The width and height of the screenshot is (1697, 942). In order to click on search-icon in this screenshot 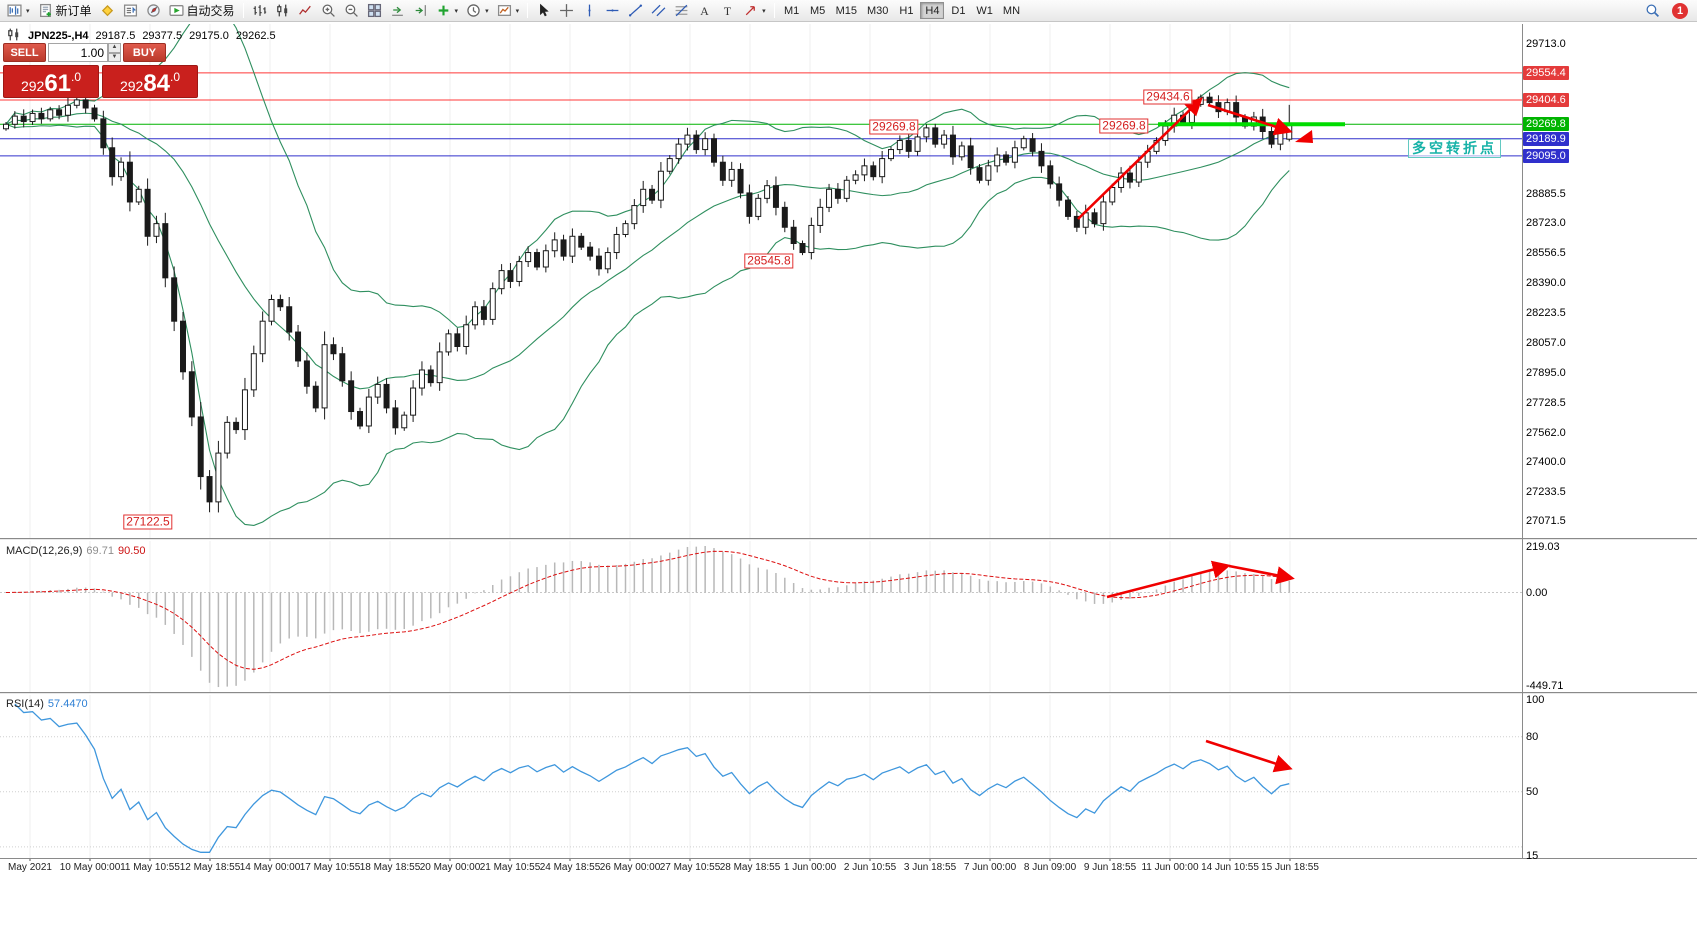, I will do `click(1652, 11)`.